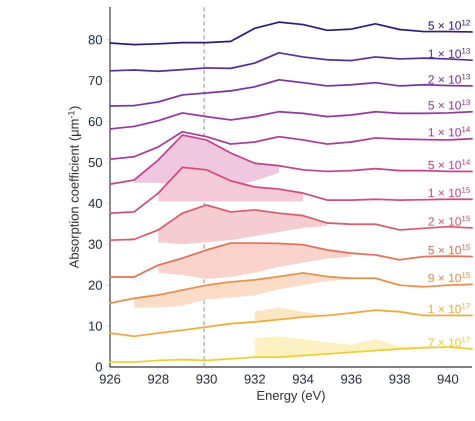 The image size is (475, 421). What do you see at coordinates (449, 79) in the screenshot?
I see `series-label: 2 × 10$^{13}$` at bounding box center [449, 79].